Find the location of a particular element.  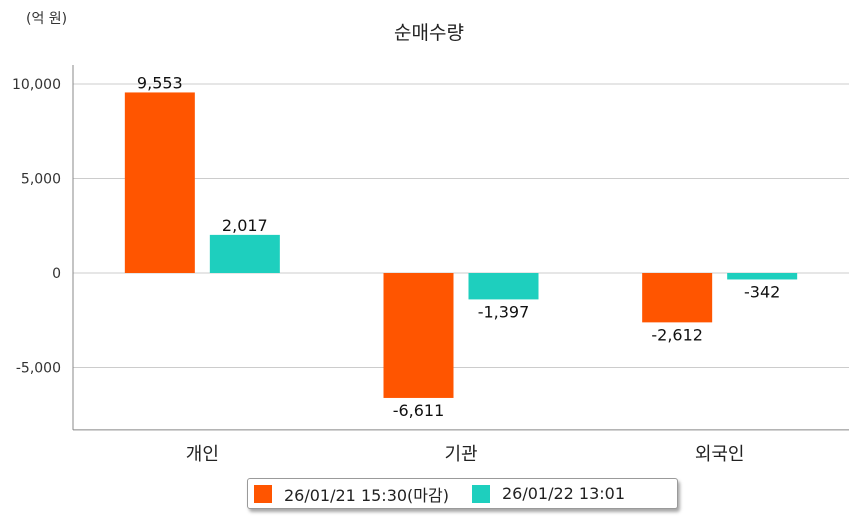

chart-title: 순매수량 is located at coordinates (429, 33).